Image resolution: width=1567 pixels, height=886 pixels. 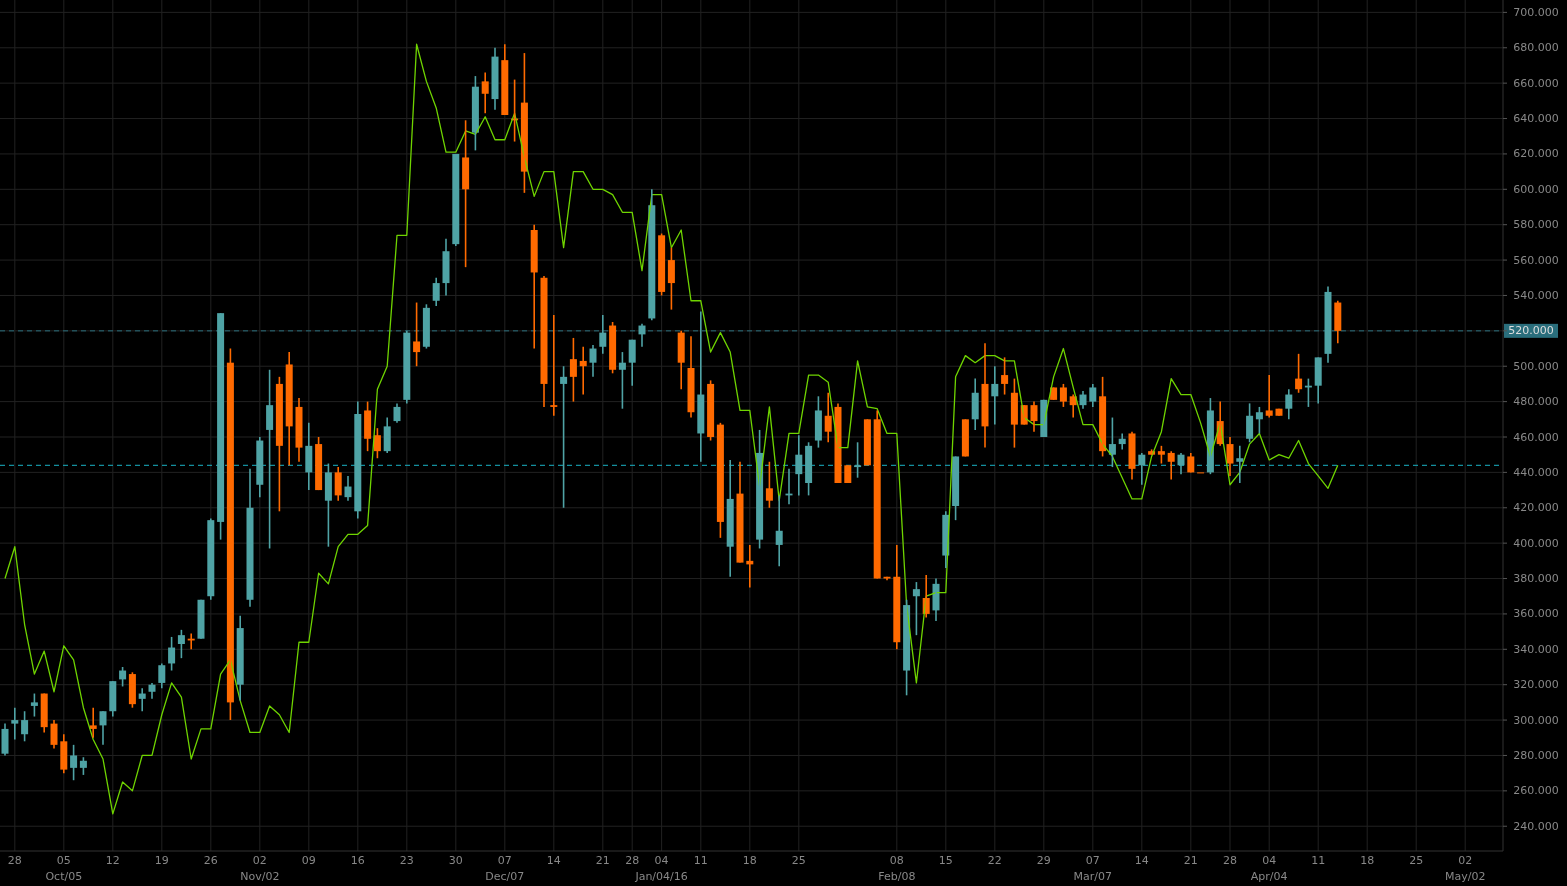 What do you see at coordinates (64, 868) in the screenshot?
I see `x-tick-label: 05 Oct/05` at bounding box center [64, 868].